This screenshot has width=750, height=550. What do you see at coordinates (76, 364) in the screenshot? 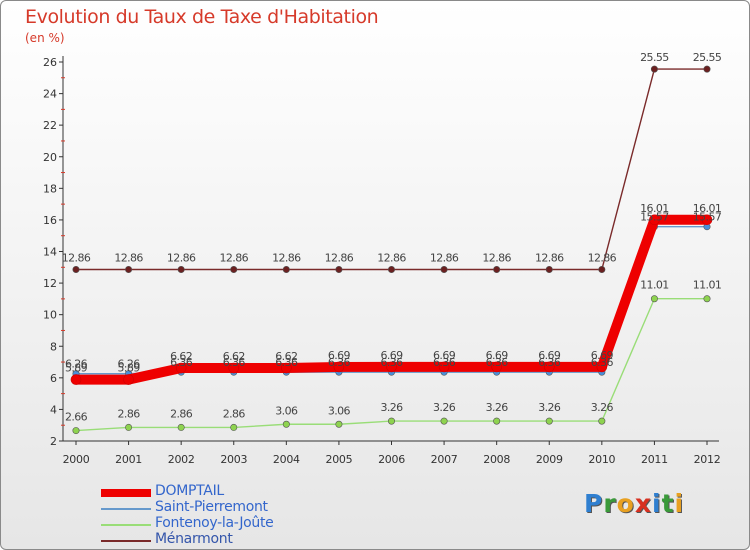
I see `data-label: 6.26` at bounding box center [76, 364].